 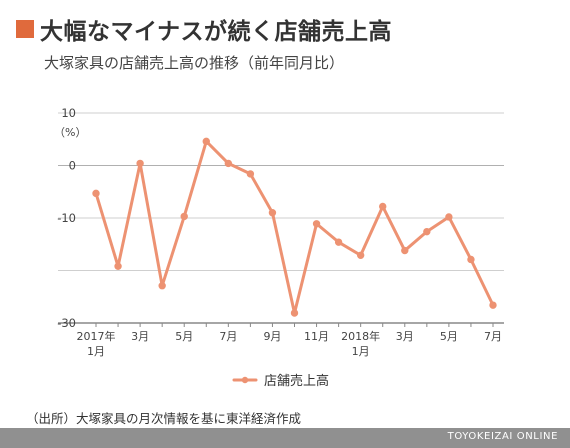 I want to click on y-tick-label: -10, so click(x=66, y=218).